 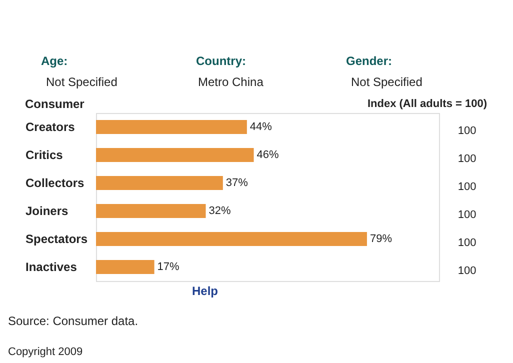 What do you see at coordinates (381, 239) in the screenshot?
I see `data-label: 79%` at bounding box center [381, 239].